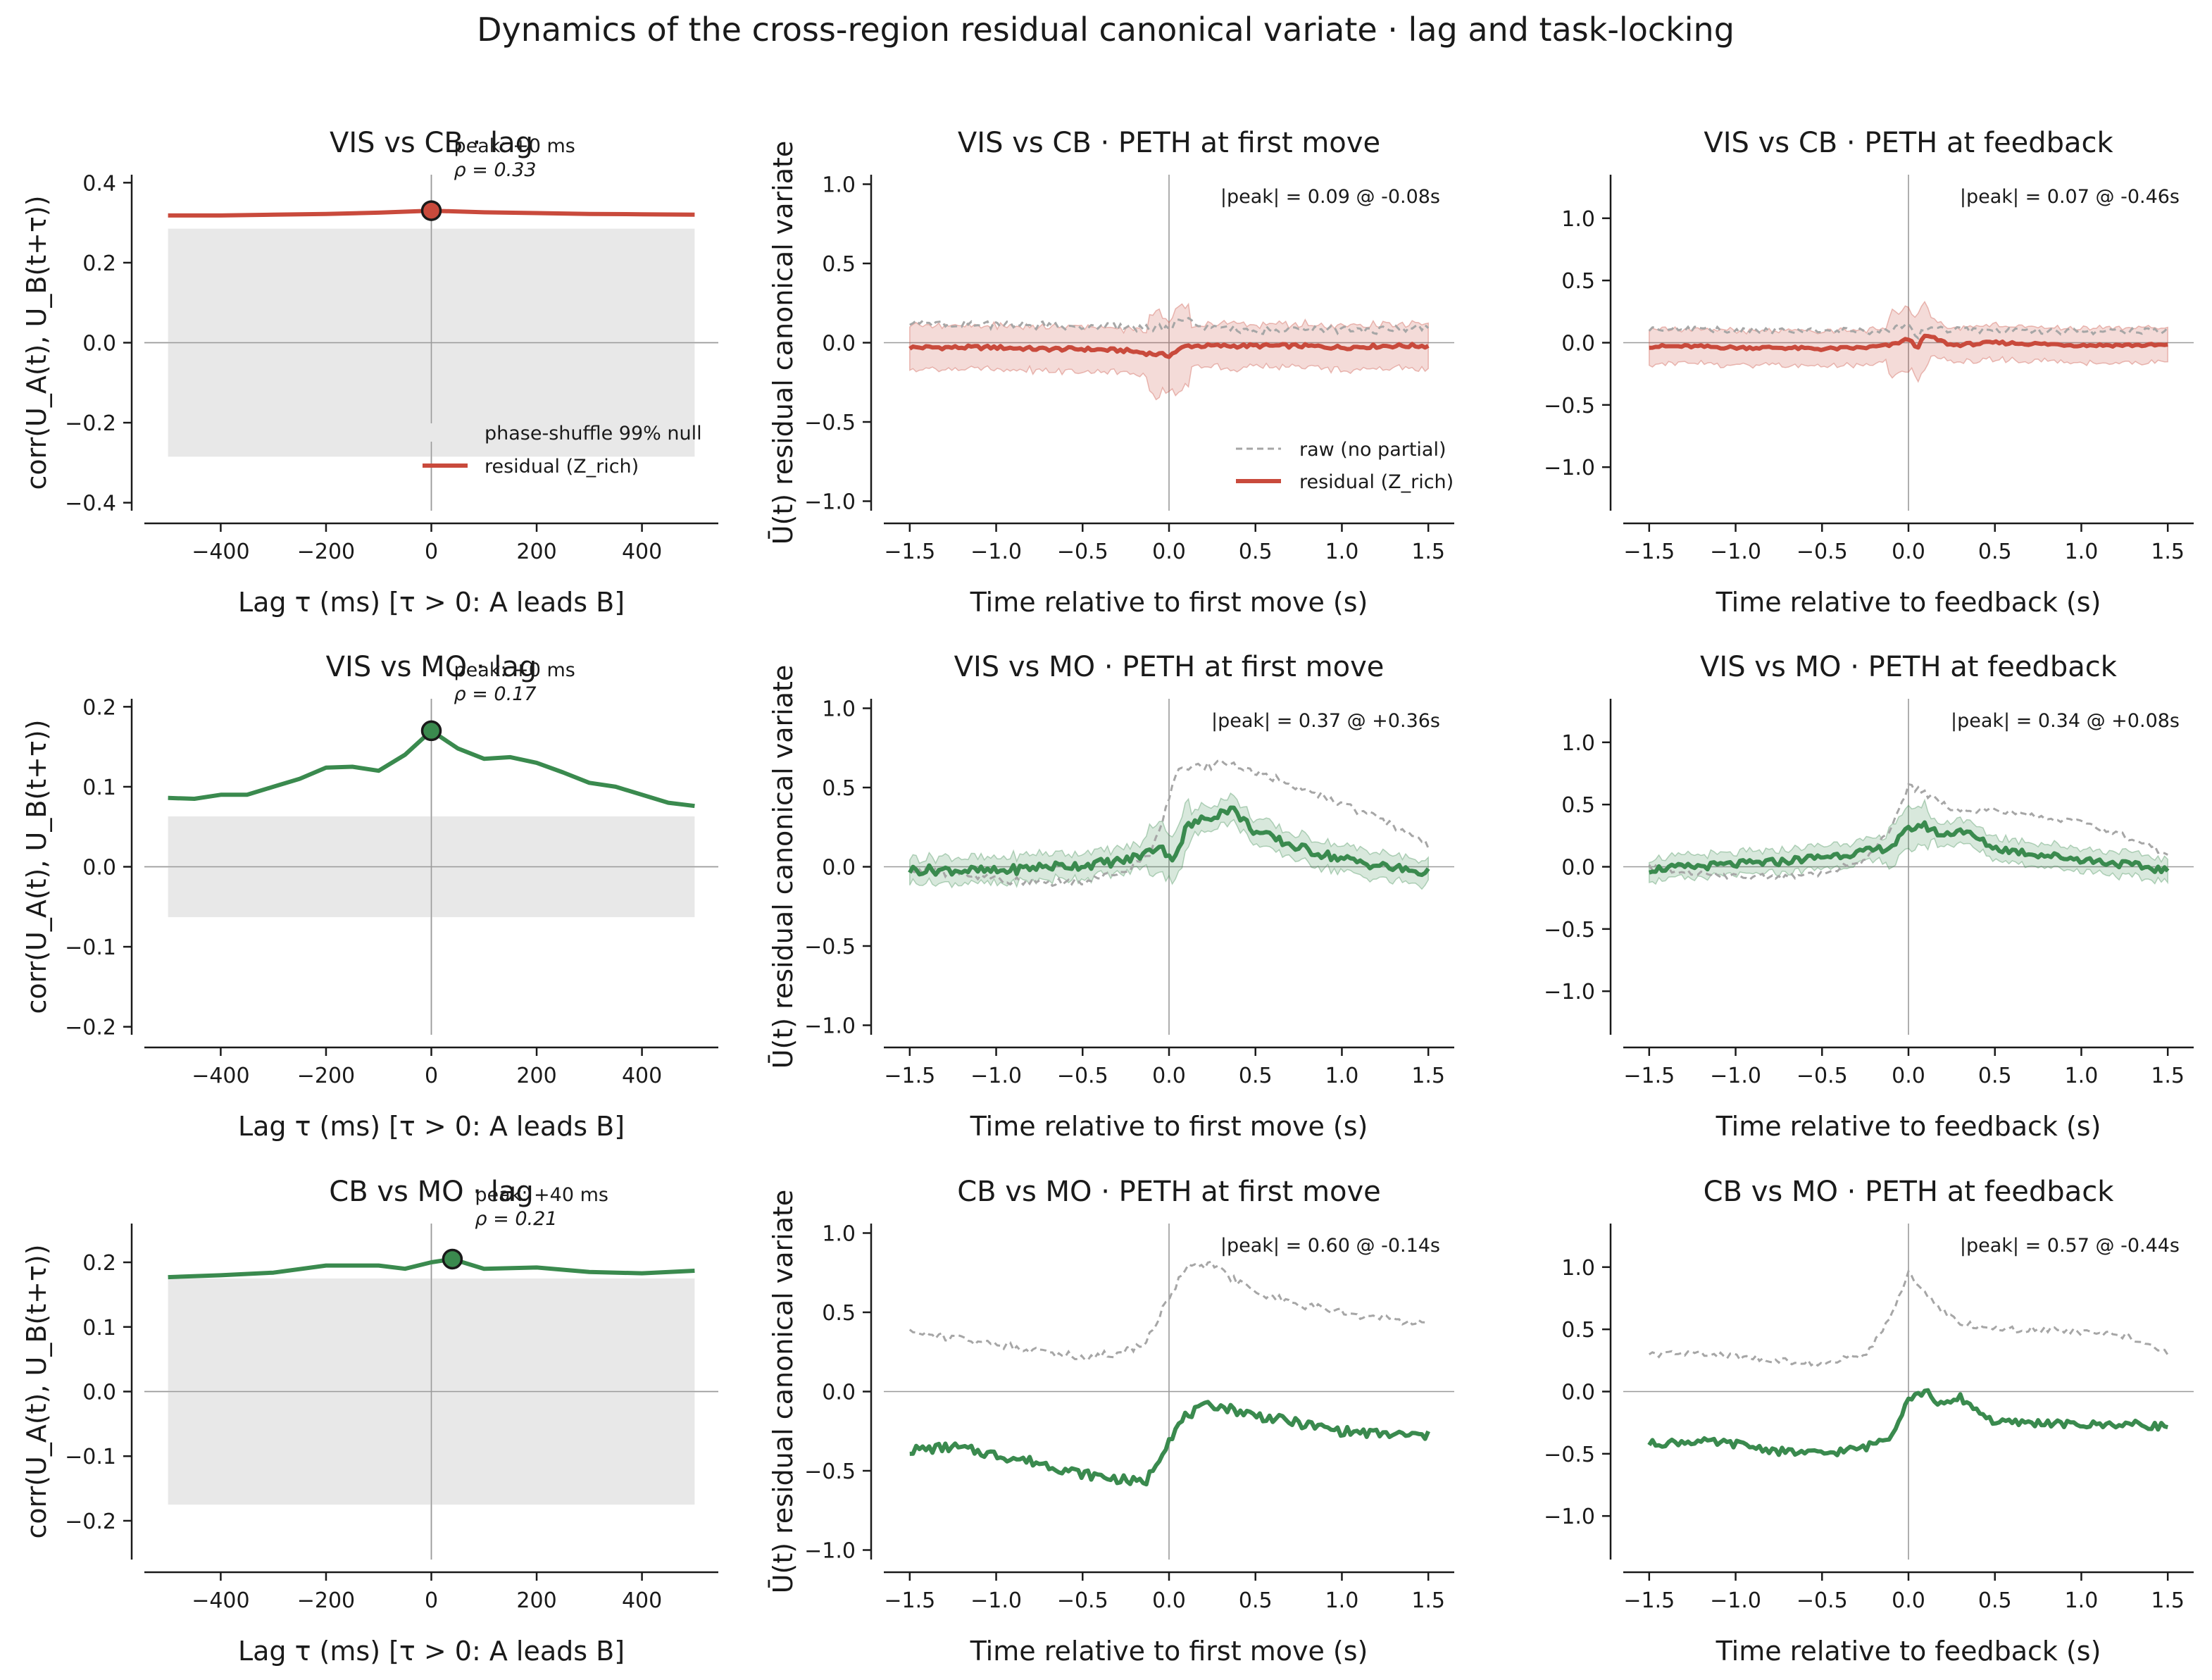 The image size is (2212, 1680). Describe the element at coordinates (1169, 667) in the screenshot. I see `panel-title: VIS vs MO · PETH at first move` at that location.